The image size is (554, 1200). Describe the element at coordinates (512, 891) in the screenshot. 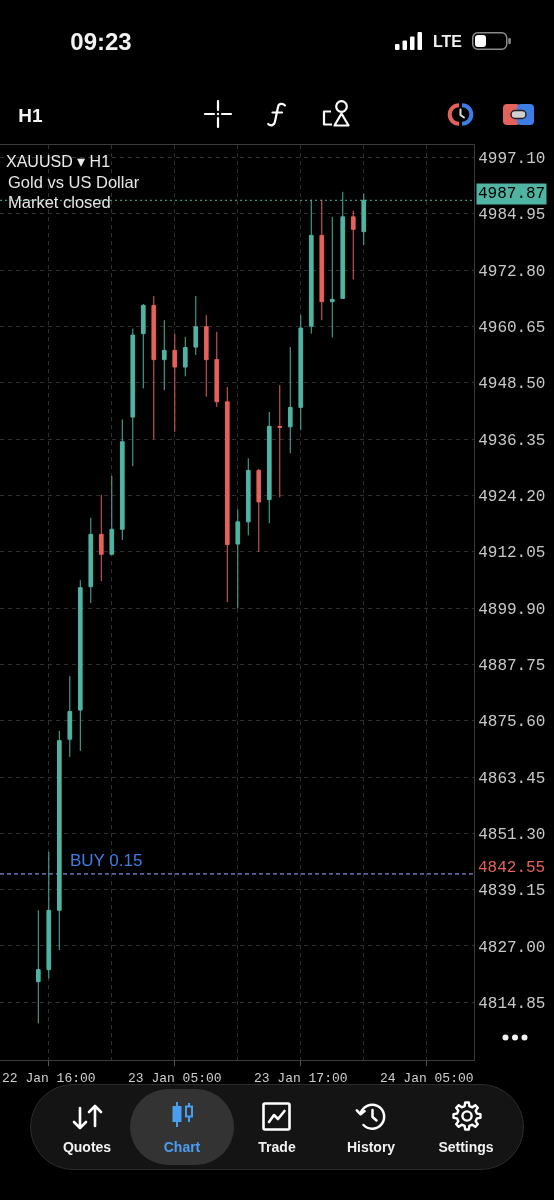

I see `y-tick-label: 4839.15` at that location.